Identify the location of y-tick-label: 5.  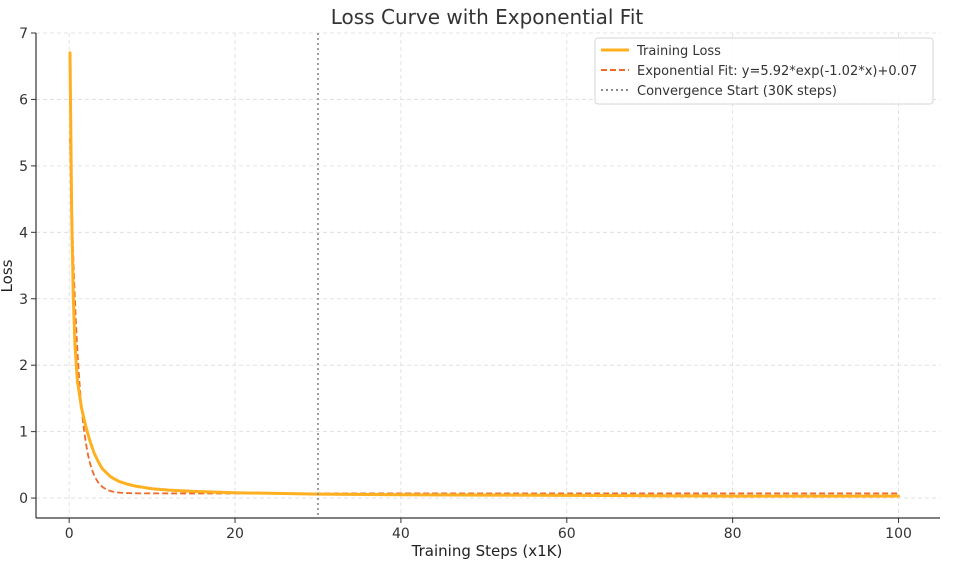
(23, 167).